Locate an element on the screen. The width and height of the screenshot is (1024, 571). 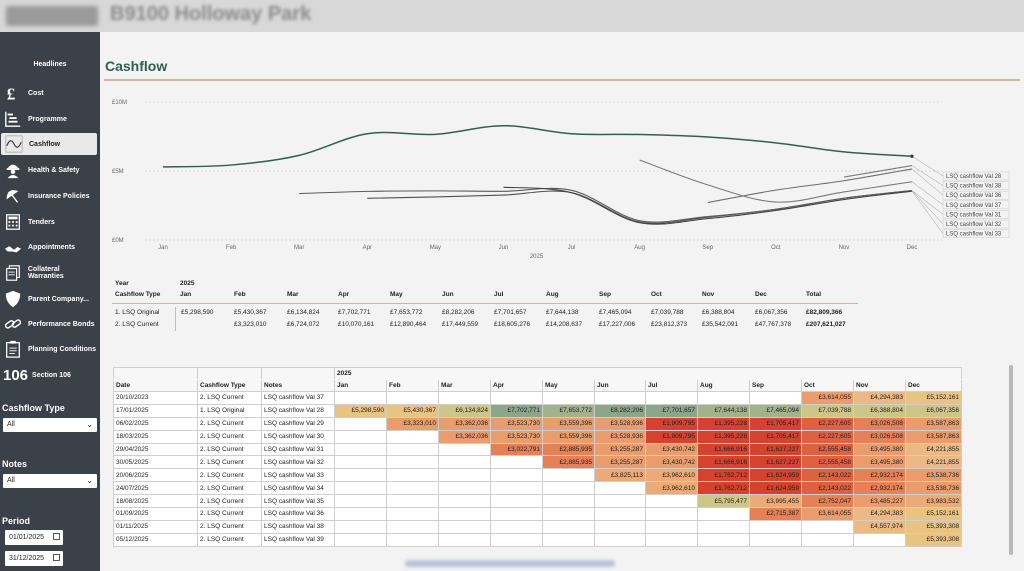
value-cell: £3,962,610 is located at coordinates (671, 488).